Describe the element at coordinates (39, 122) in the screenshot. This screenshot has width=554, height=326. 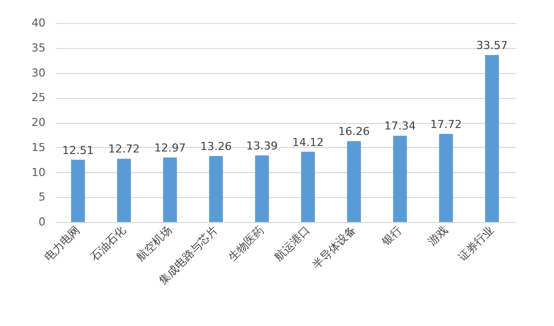
I see `y-tick-label: 20` at that location.